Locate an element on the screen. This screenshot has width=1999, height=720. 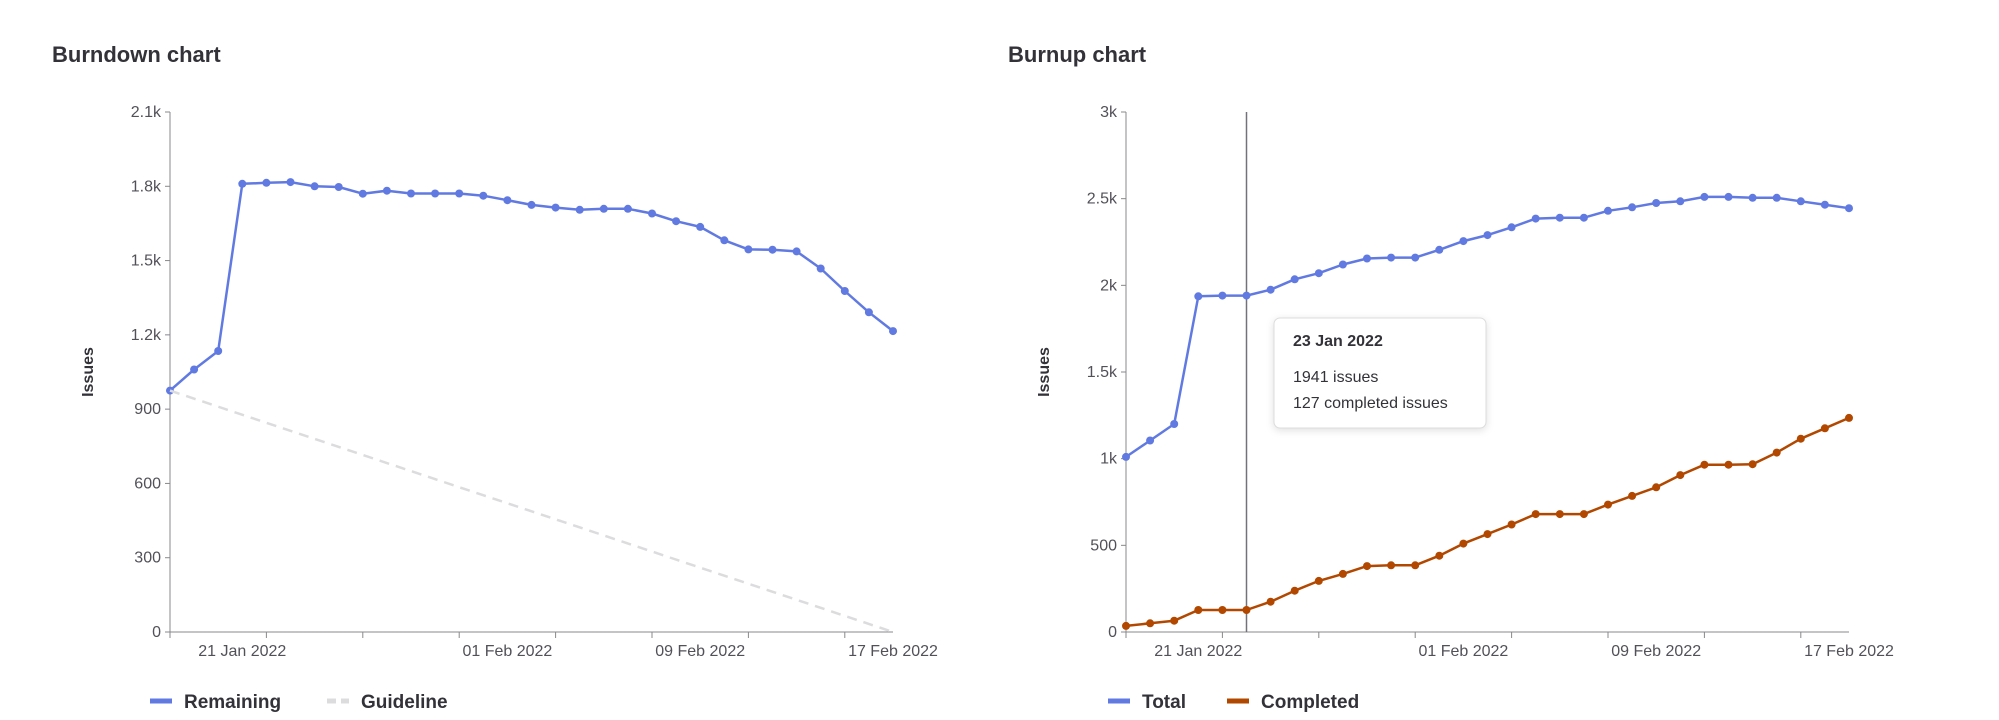
legend-label-remaining: Remaining is located at coordinates (232, 702).